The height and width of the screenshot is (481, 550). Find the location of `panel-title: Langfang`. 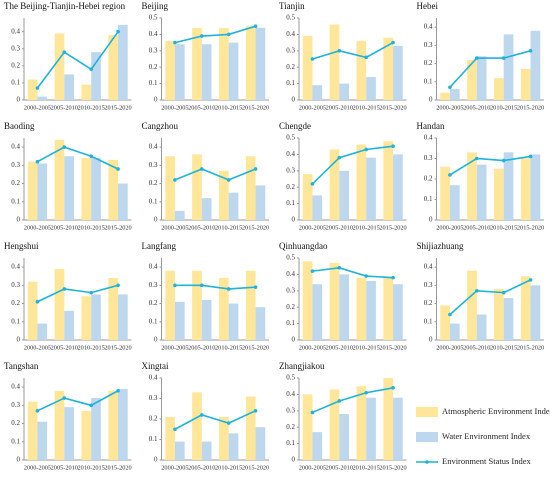

panel-title: Langfang is located at coordinates (159, 246).